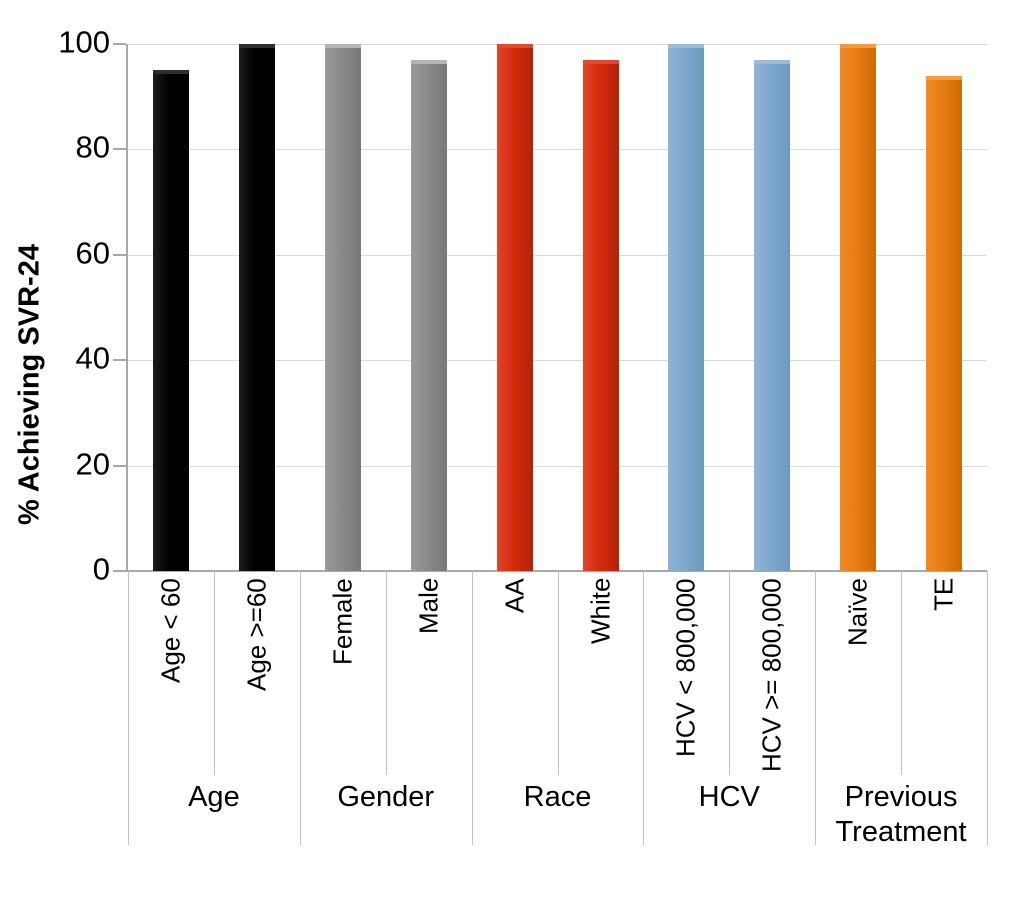 The width and height of the screenshot is (1024, 902). Describe the element at coordinates (386, 797) in the screenshot. I see `group-label-gender: Gender` at that location.